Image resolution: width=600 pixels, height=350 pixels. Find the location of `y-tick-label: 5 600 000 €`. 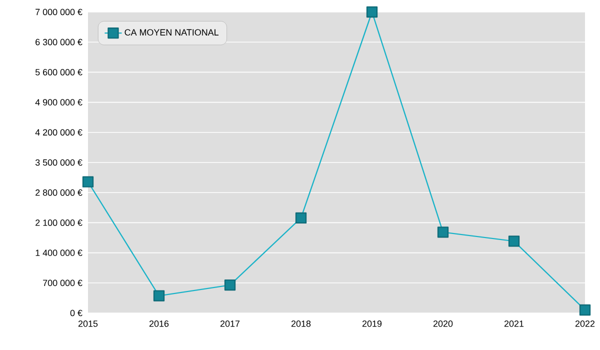

y-tick-label: 5 600 000 € is located at coordinates (58, 72).